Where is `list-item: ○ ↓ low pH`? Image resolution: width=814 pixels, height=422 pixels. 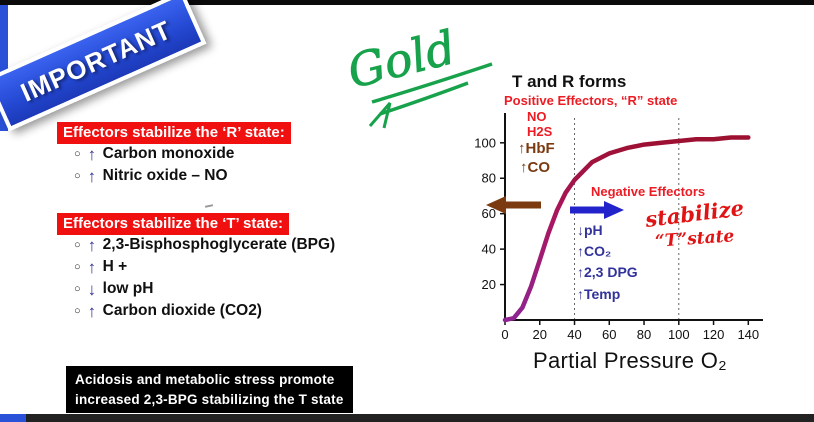 list-item: ○ ↓ low pH is located at coordinates (204, 289).